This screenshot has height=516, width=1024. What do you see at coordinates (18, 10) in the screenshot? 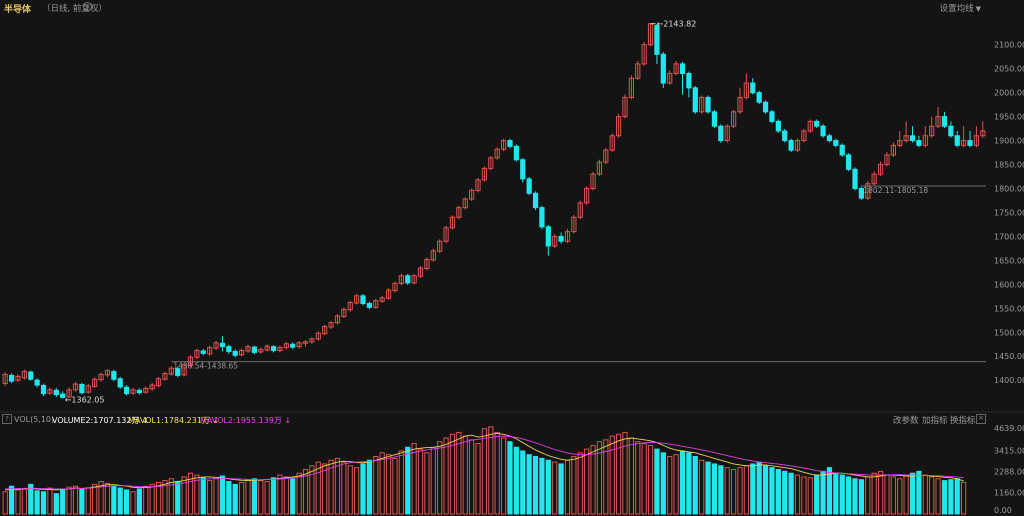
I see `index-title: 半导体` at bounding box center [18, 10].